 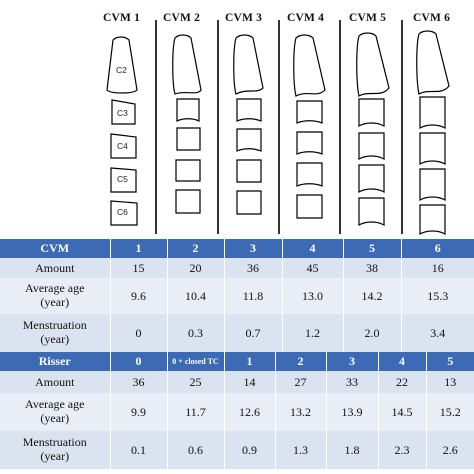 I want to click on cell-value: 3.4, so click(x=437, y=333).